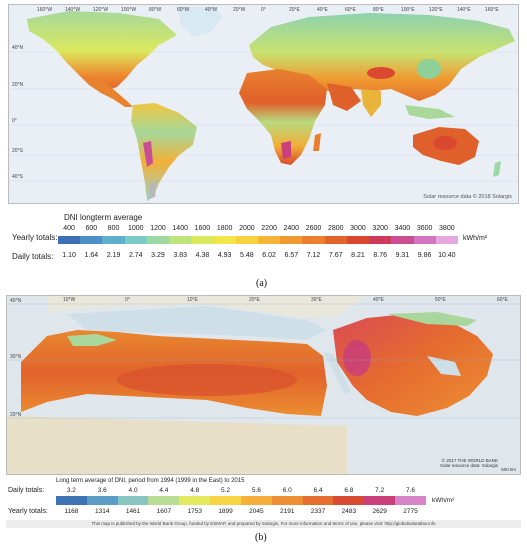 Image resolution: width=527 pixels, height=550 pixels. Describe the element at coordinates (225, 511) in the screenshot. I see `legend-b-yearly-value-5: 1899` at that location.